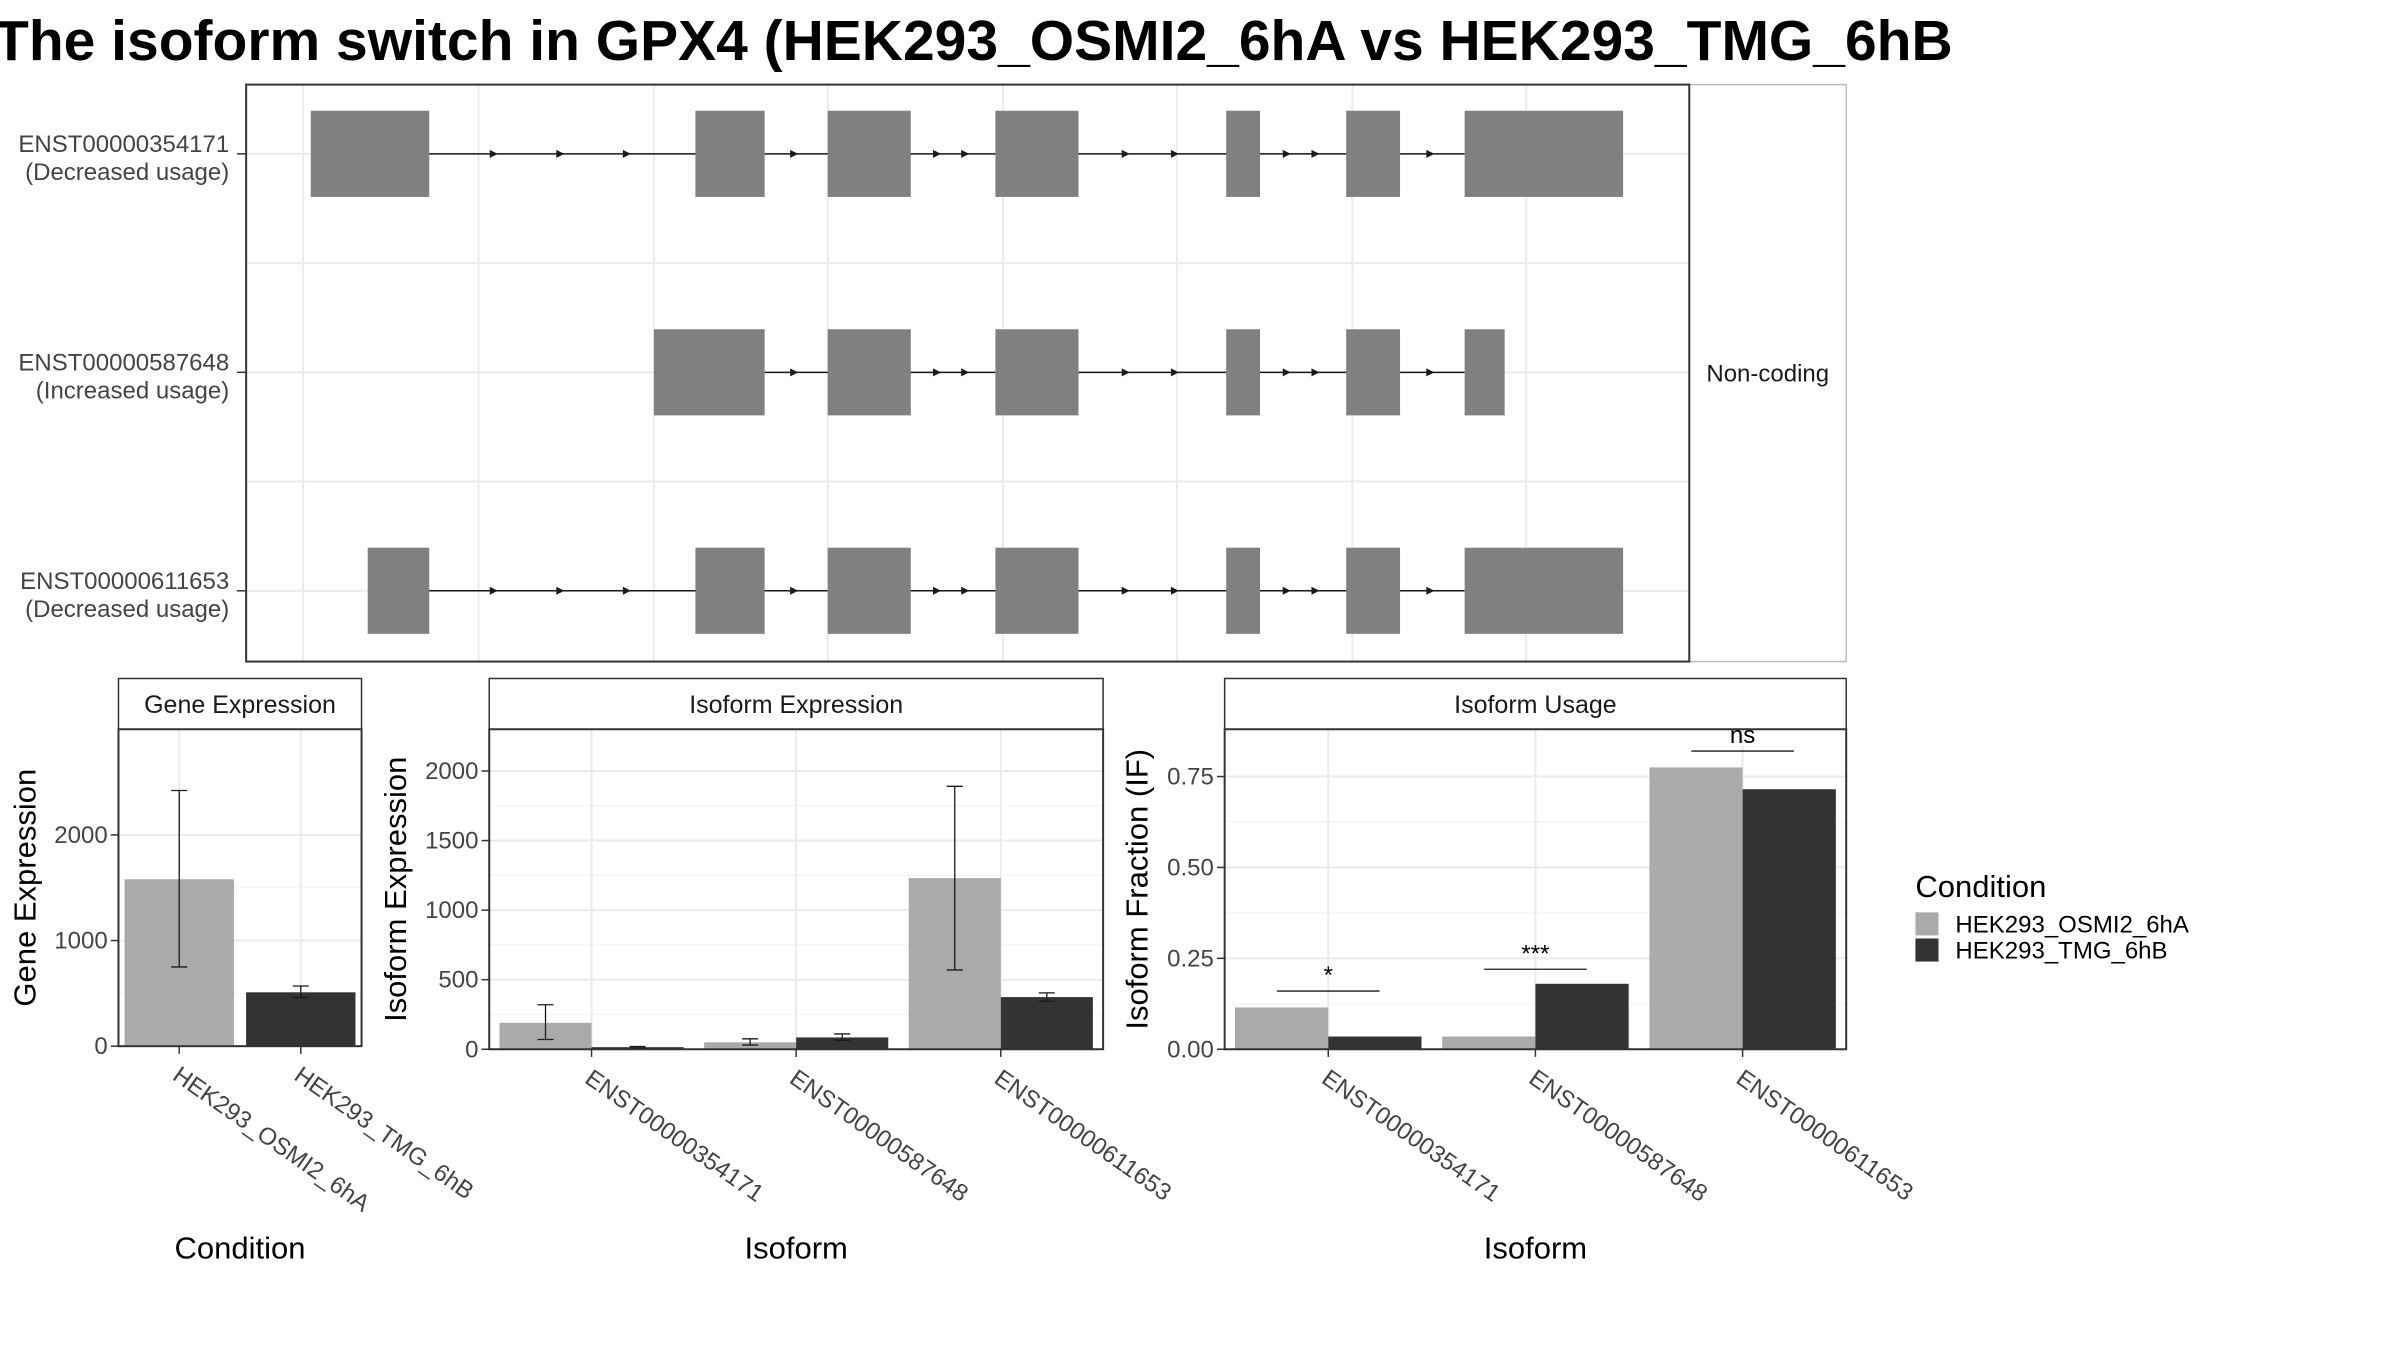  Describe the element at coordinates (395, 889) in the screenshot. I see `y-axis-title: Isoform Expression` at that location.